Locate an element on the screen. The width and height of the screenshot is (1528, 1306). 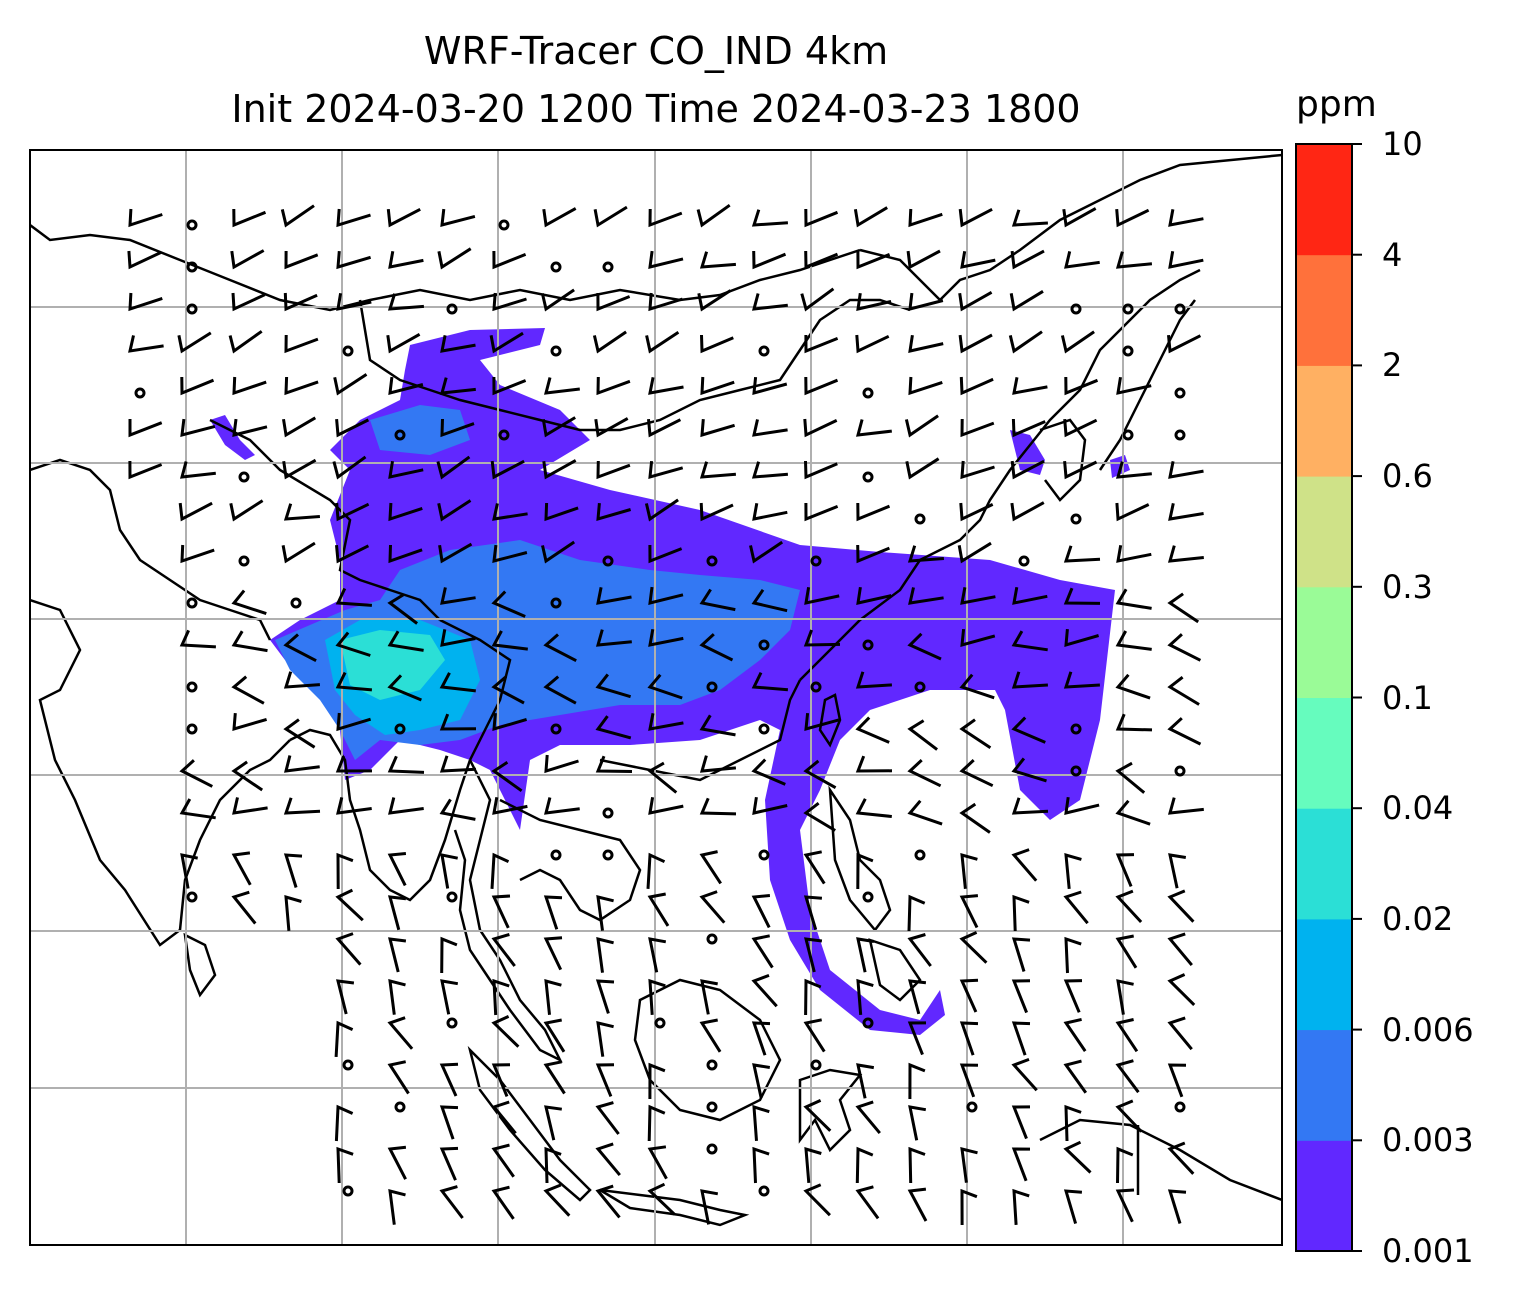
colorbar-tick-label: 0.1 is located at coordinates (1407, 697).